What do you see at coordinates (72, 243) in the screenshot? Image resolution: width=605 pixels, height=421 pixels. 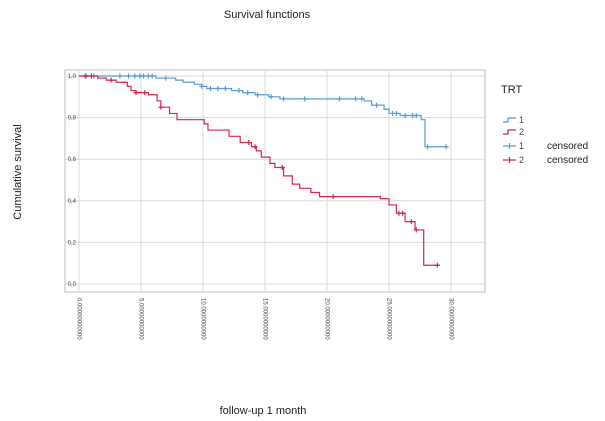 I see `y-tick-label: 0,2` at bounding box center [72, 243].